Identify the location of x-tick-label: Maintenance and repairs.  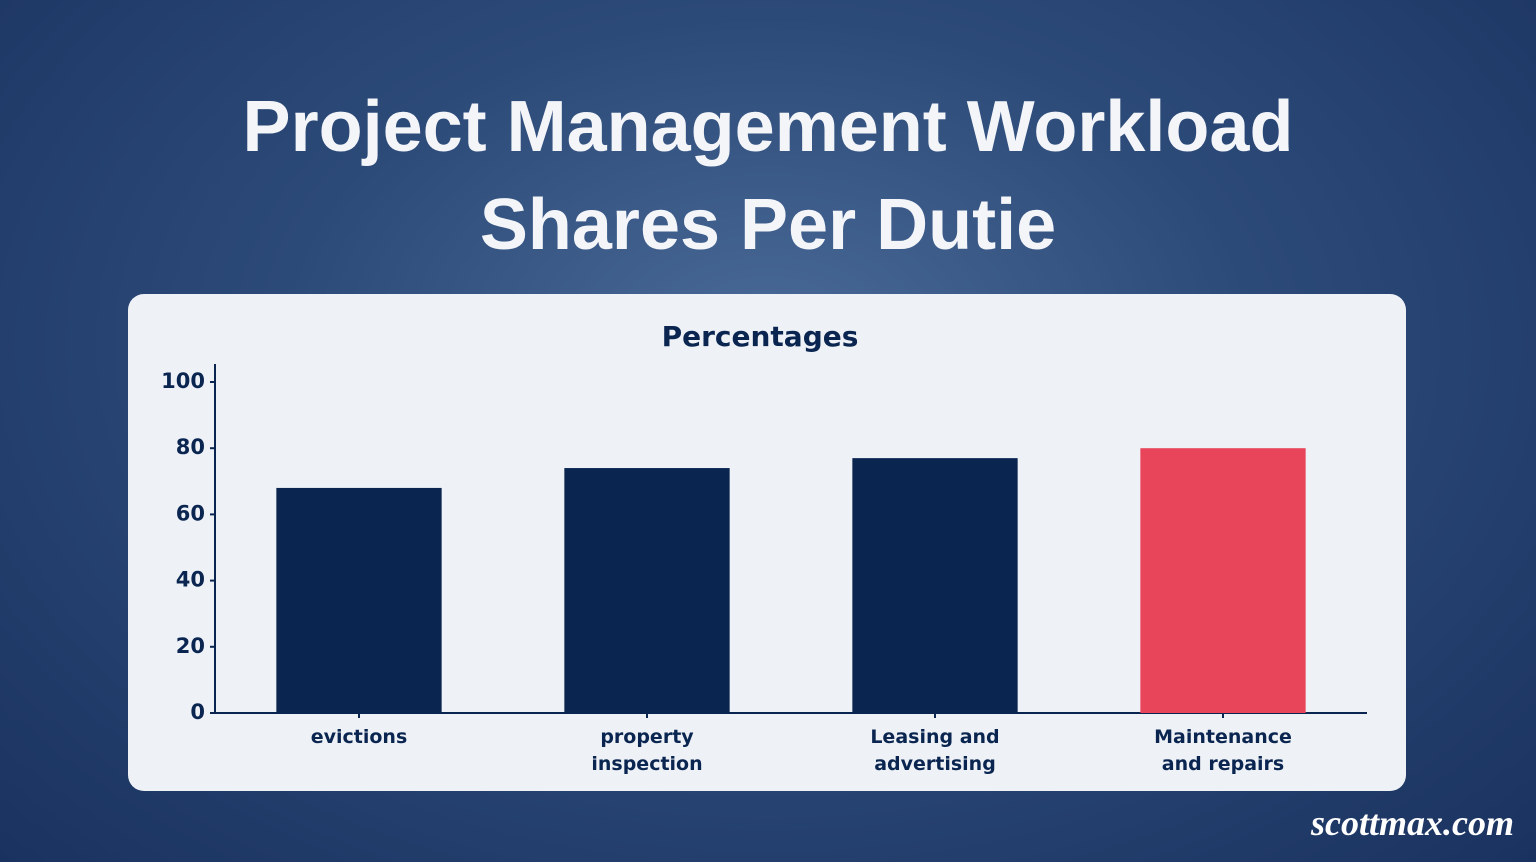
(1223, 750).